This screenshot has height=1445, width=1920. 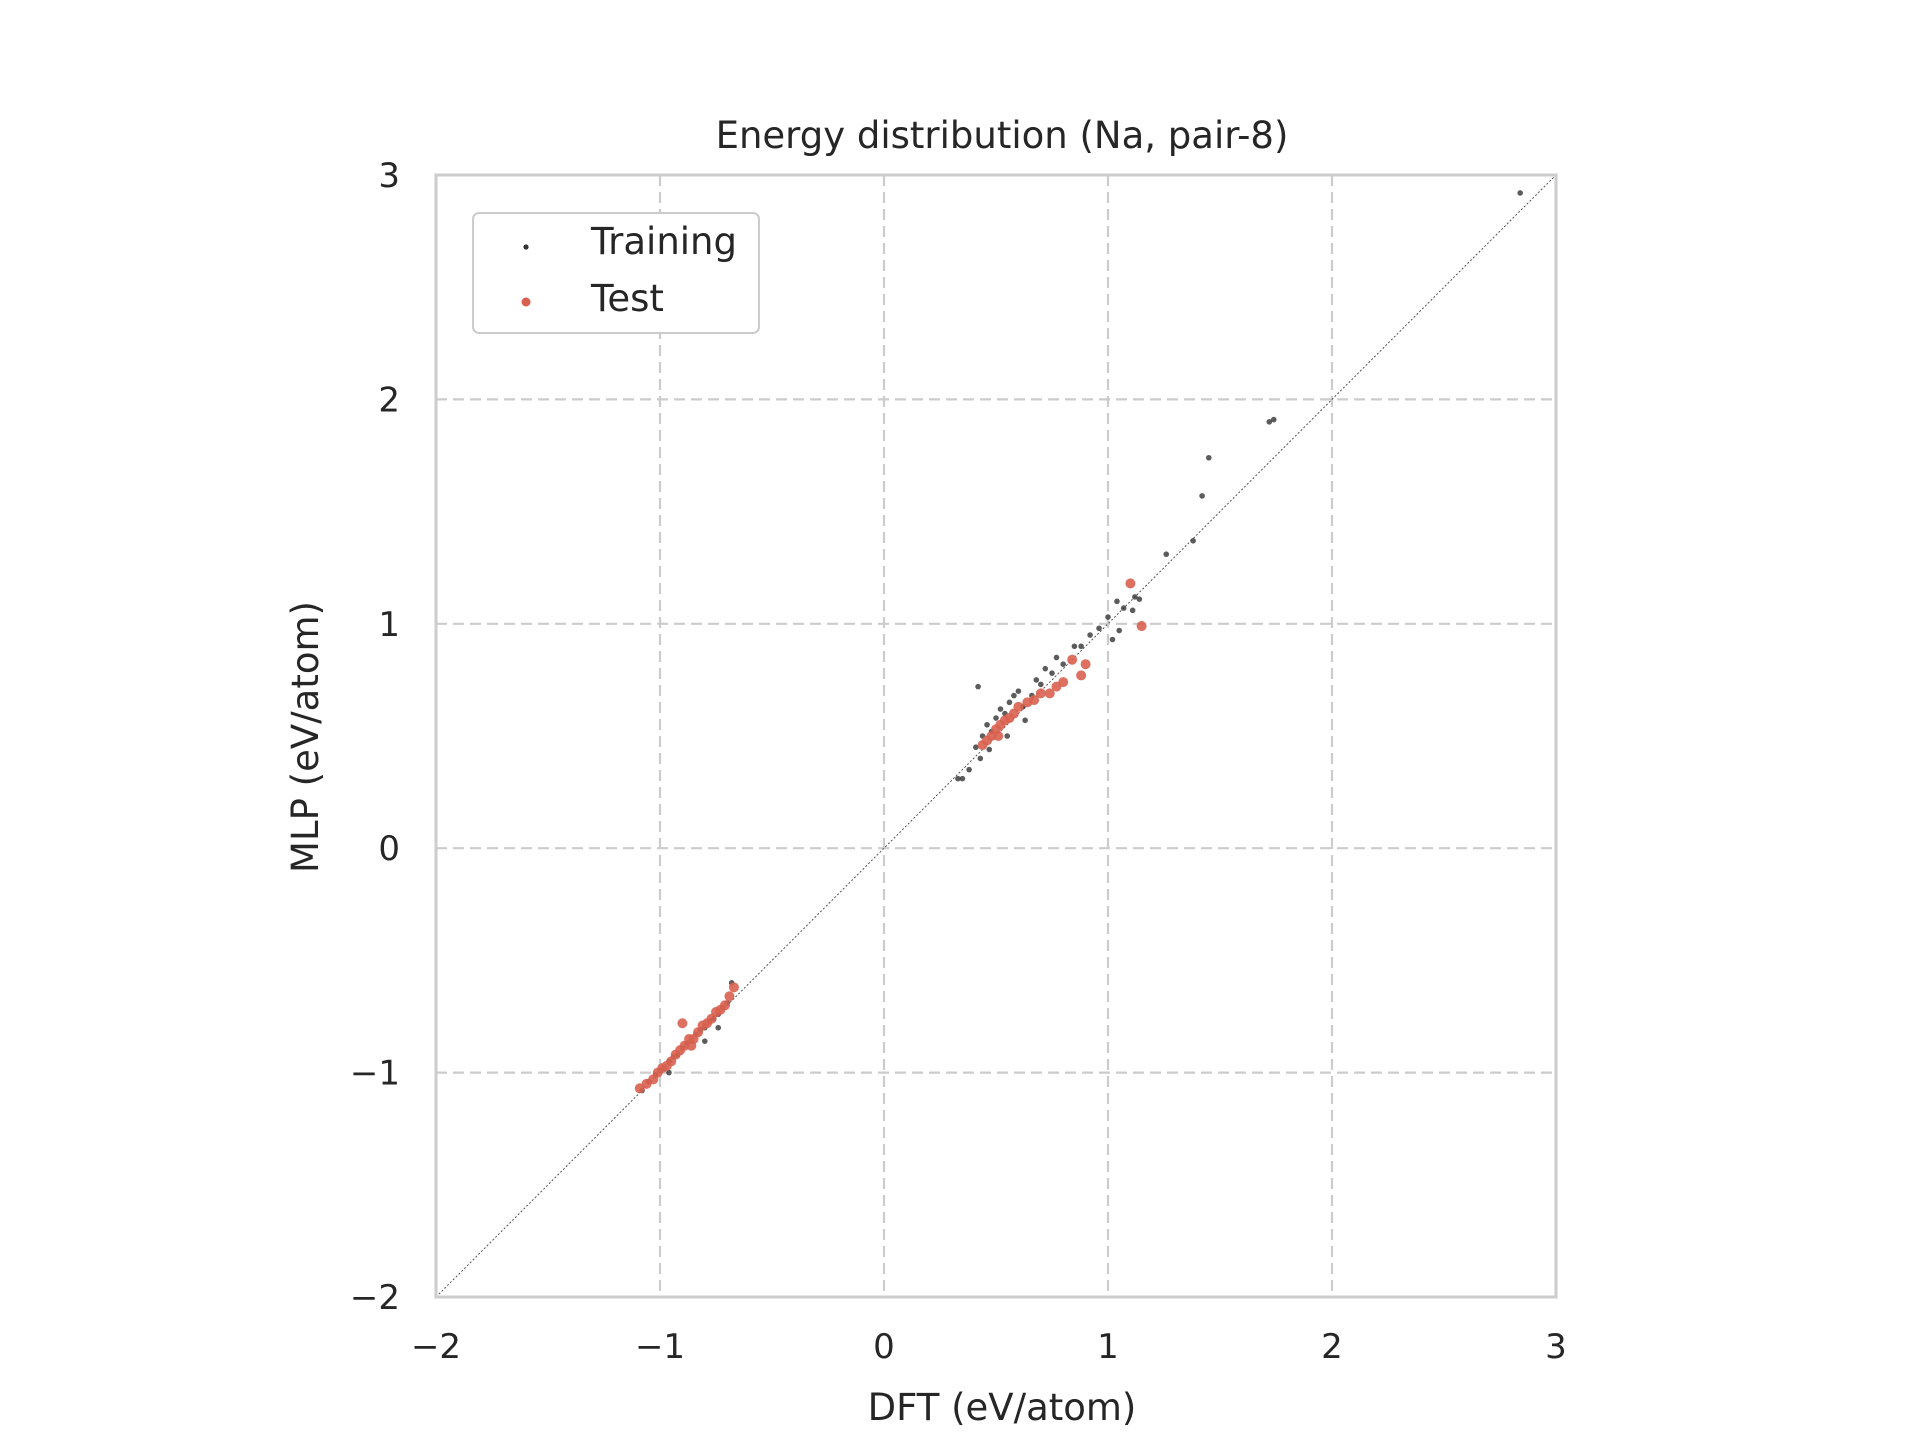 What do you see at coordinates (1002, 1407) in the screenshot?
I see `x-axis-label: DFT (eV/atom)` at bounding box center [1002, 1407].